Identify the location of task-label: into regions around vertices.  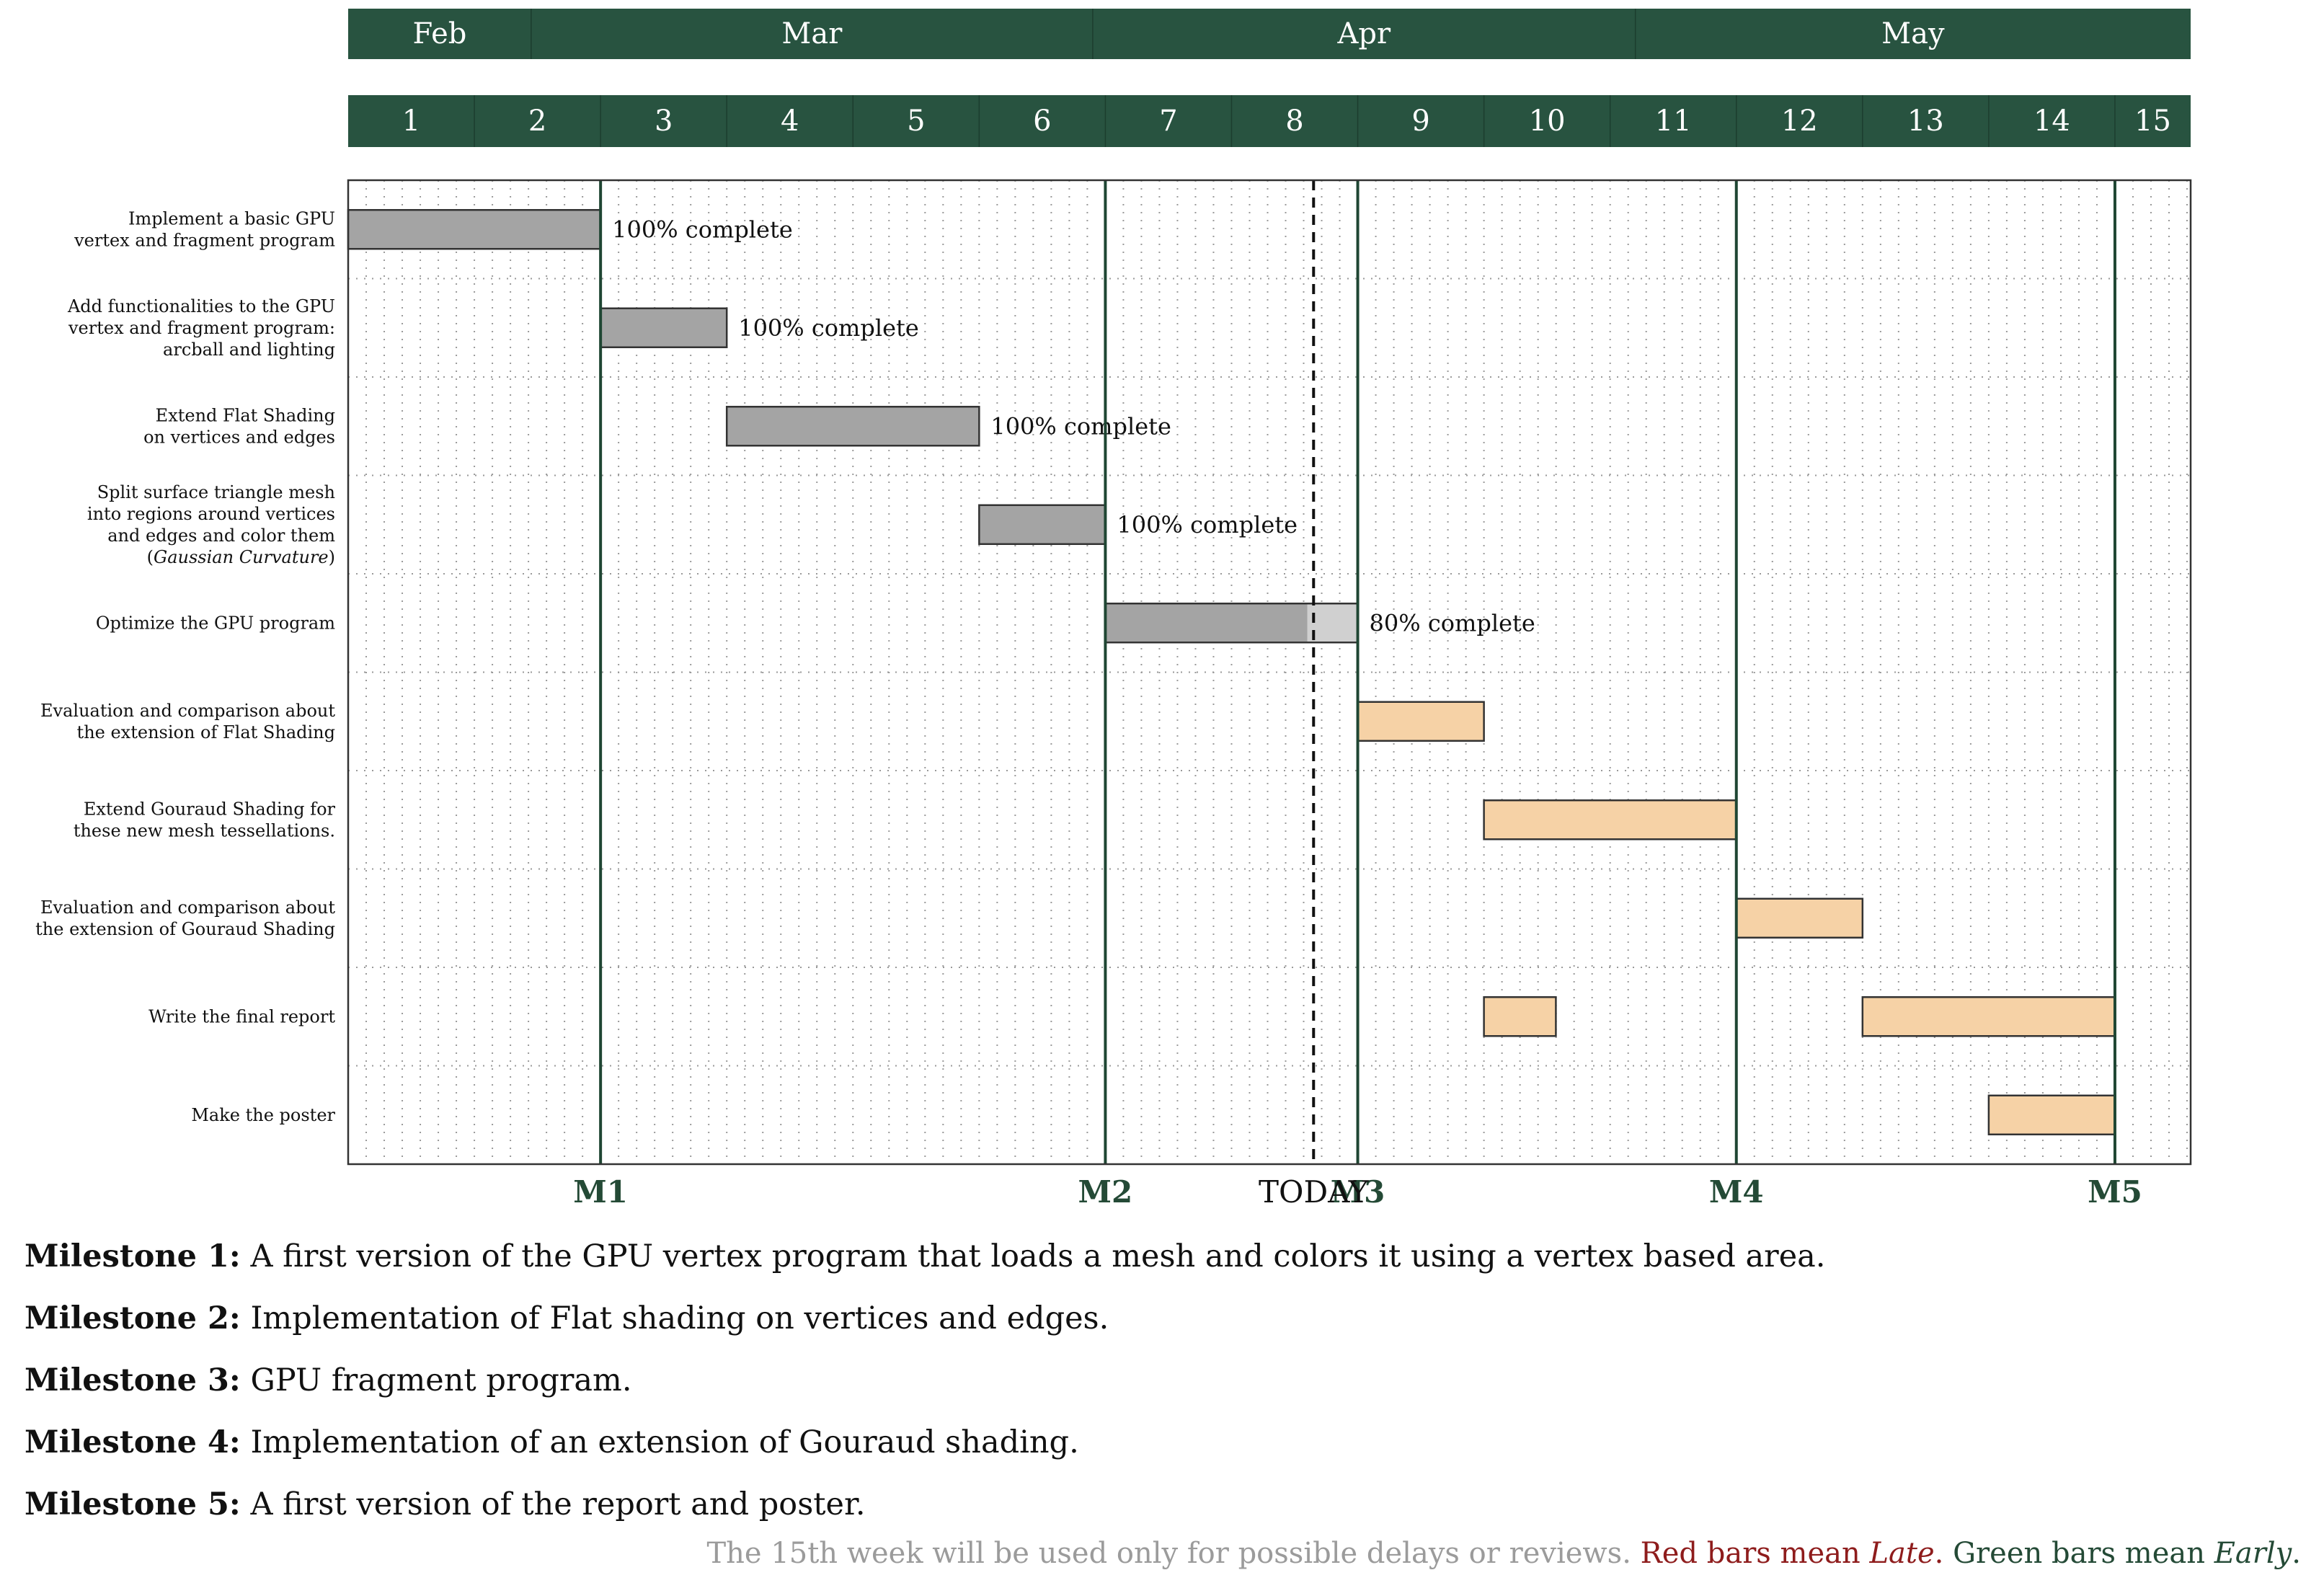
(211, 514).